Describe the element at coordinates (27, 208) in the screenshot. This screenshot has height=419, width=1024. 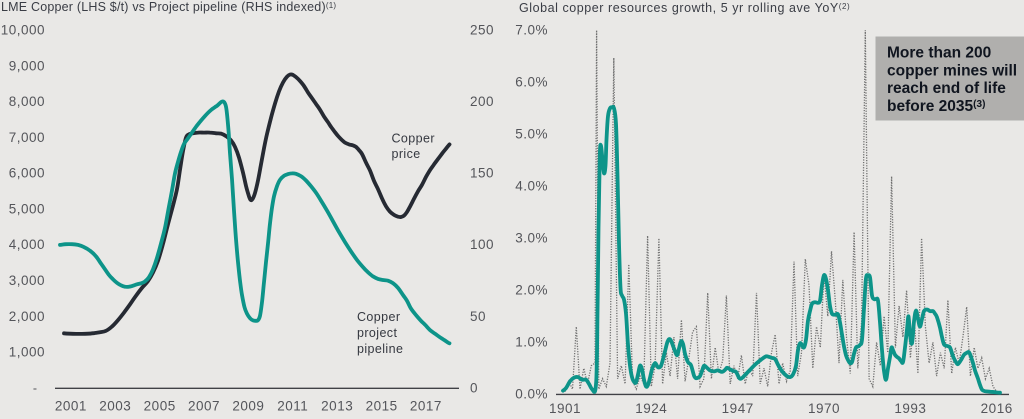
I see `svg-text: 5,000` at that location.